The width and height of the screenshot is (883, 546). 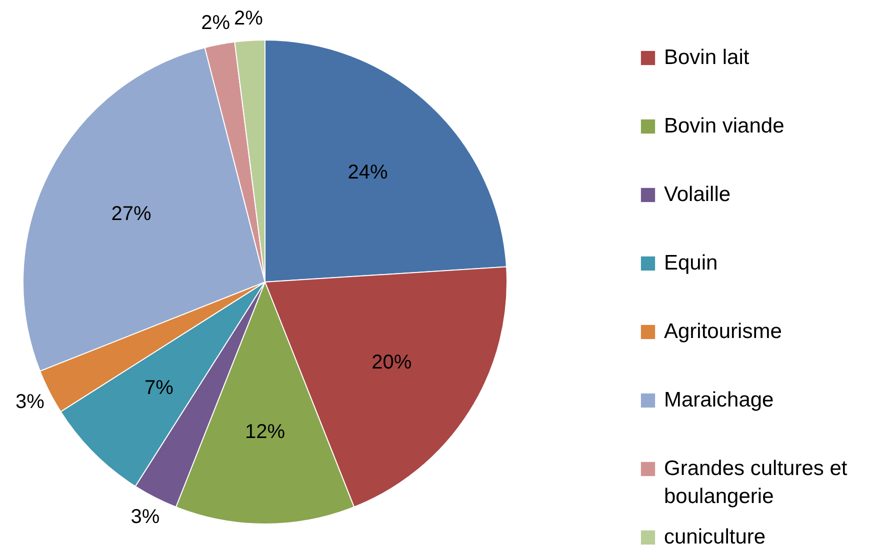 I want to click on data-label: 24%, so click(x=368, y=173).